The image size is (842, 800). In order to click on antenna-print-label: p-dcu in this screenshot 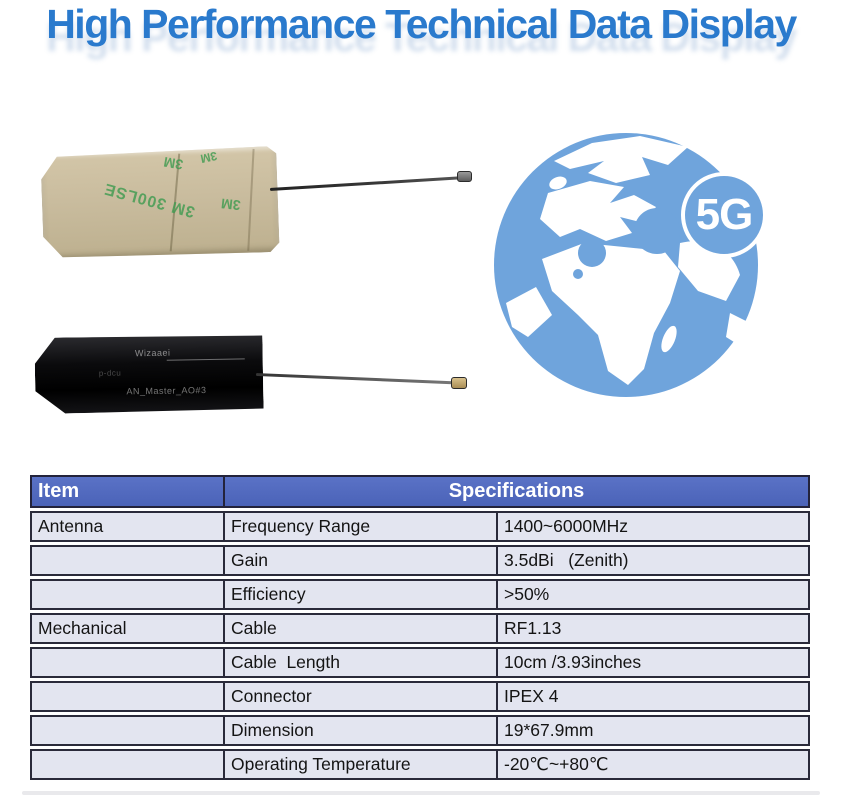, I will do `click(110, 373)`.